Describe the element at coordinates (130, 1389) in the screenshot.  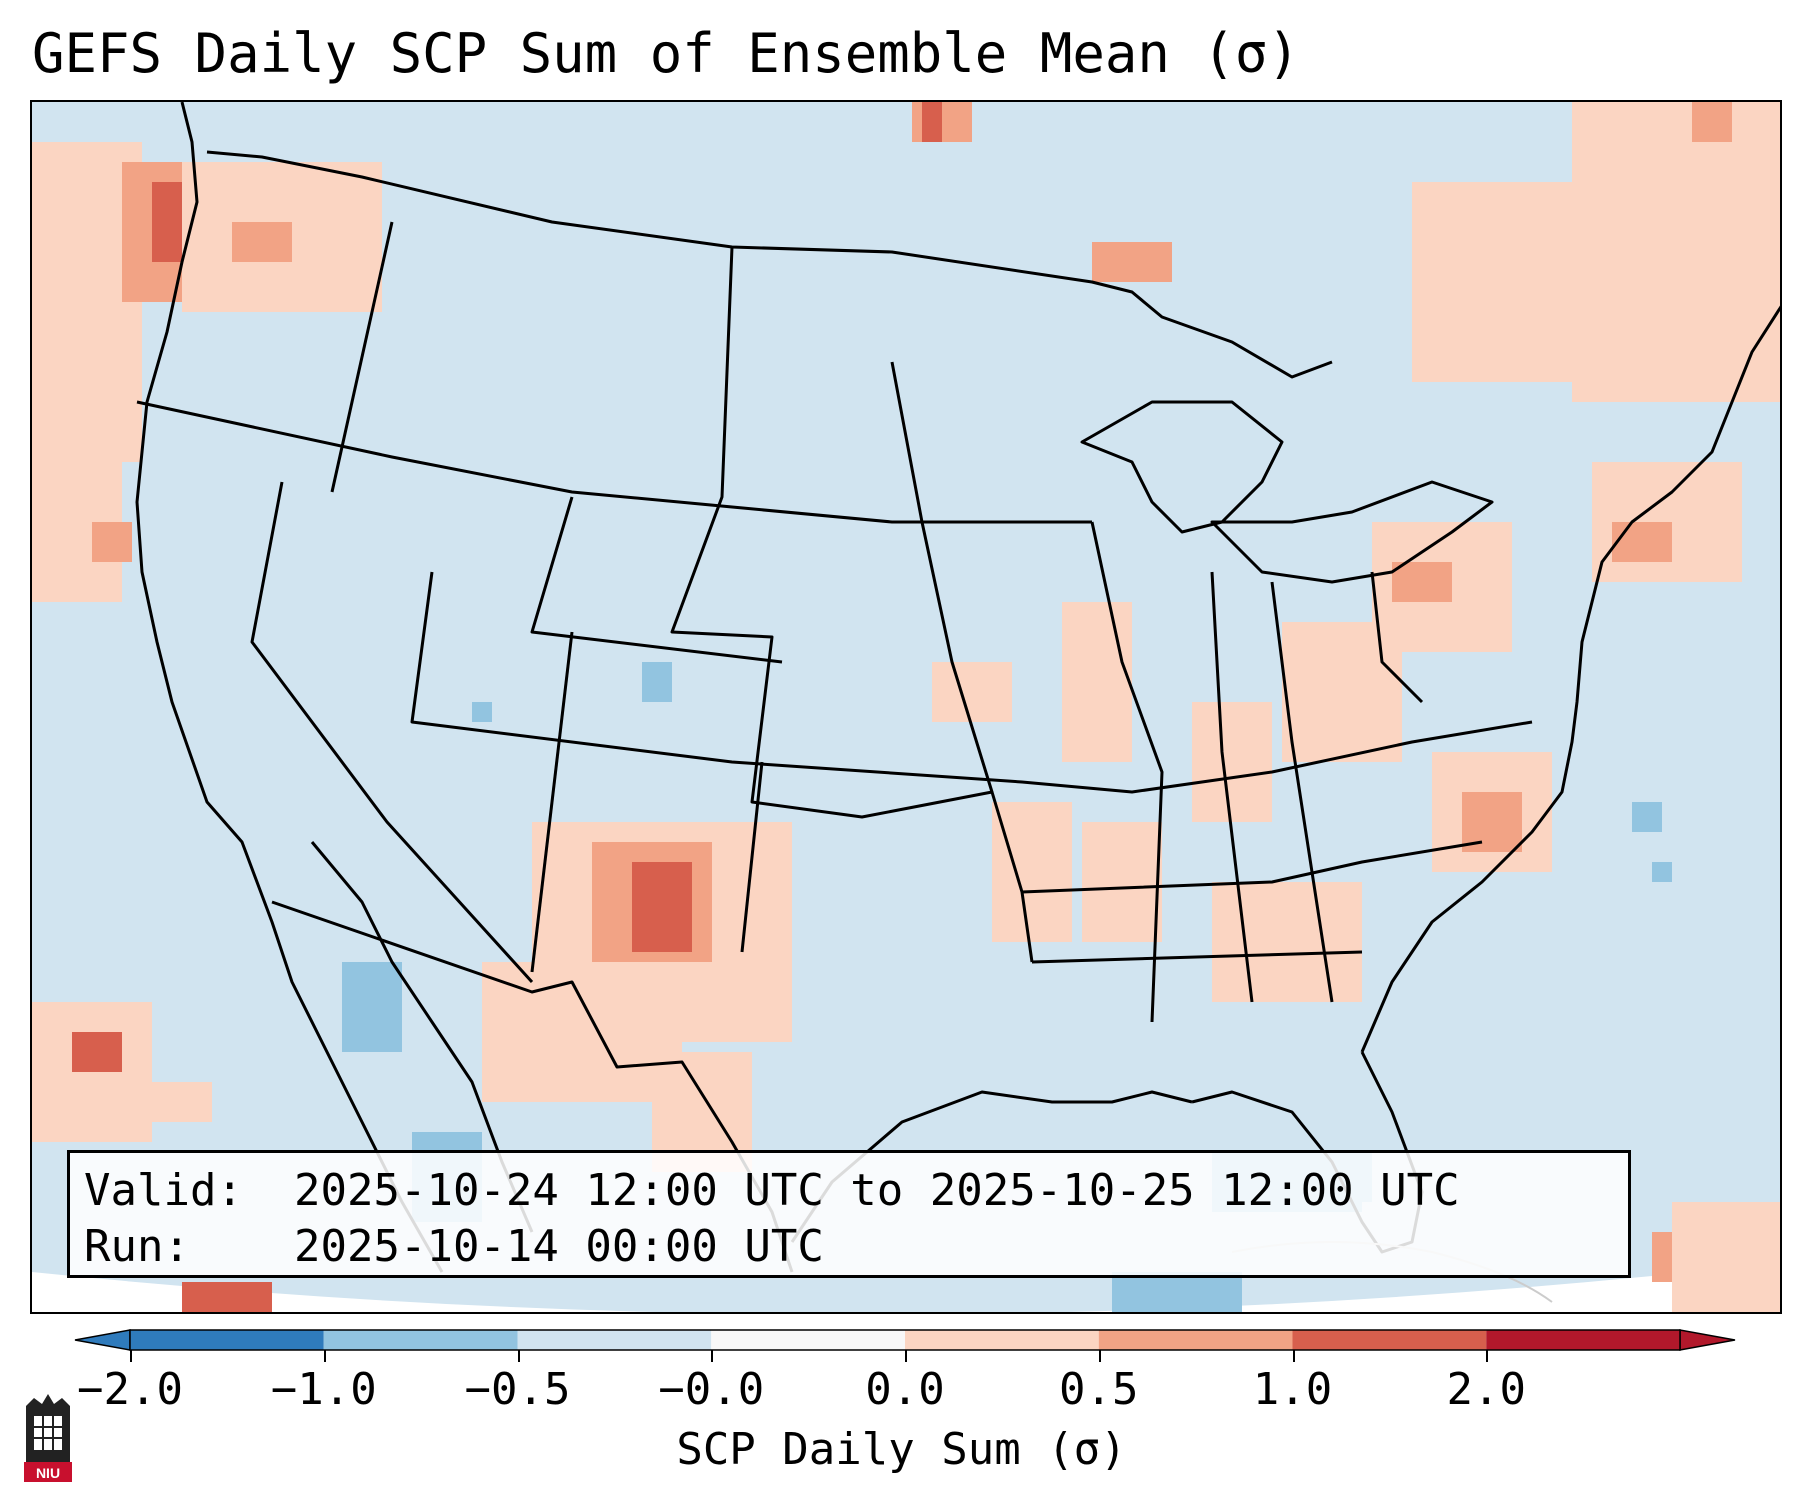
I see `colorbar-tick-label: −2.0` at that location.